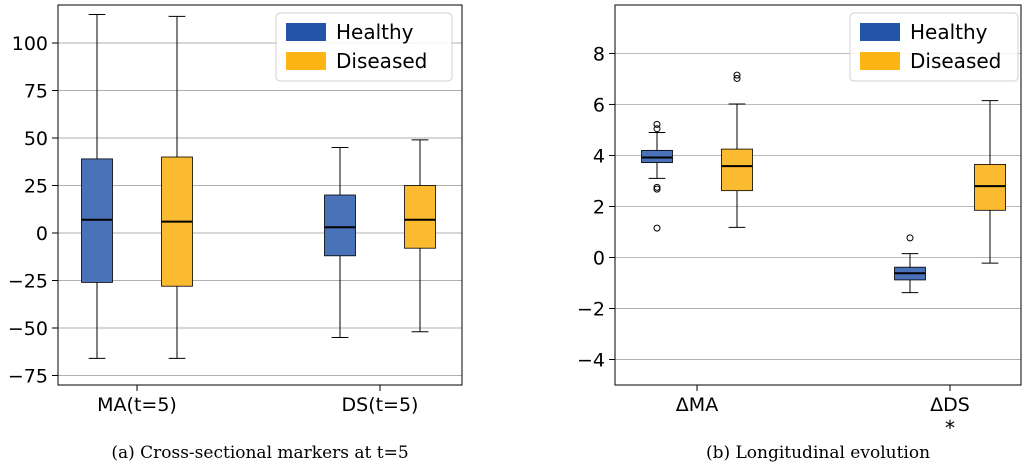  Describe the element at coordinates (36, 139) in the screenshot. I see `y-tick-label: 50` at that location.